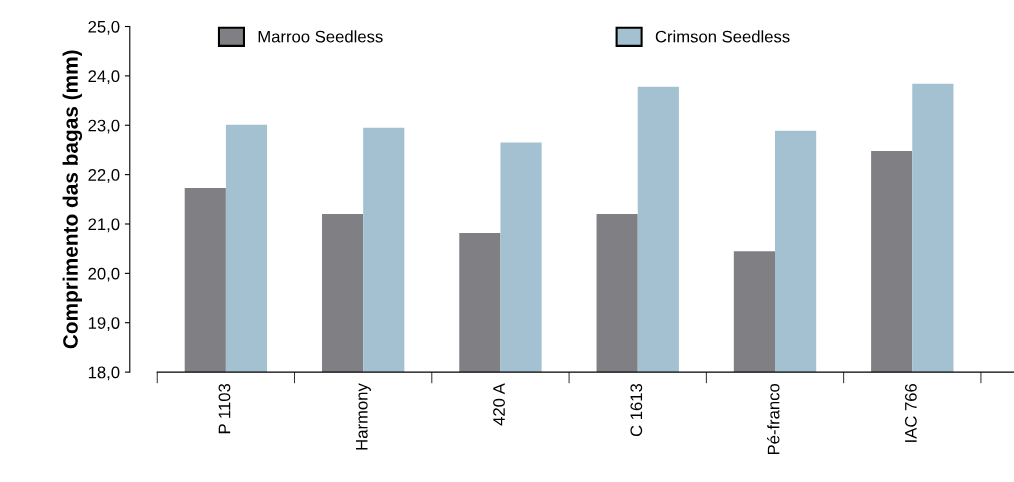 Image resolution: width=1014 pixels, height=482 pixels. Describe the element at coordinates (722, 36) in the screenshot. I see `legend-label: Crimson Seedless` at that location.